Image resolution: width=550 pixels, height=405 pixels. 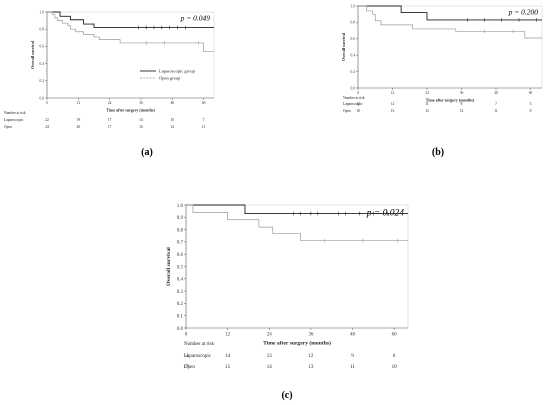 What do you see at coordinates (180, 292) in the screenshot?
I see `y-tick-label: 0.3` at bounding box center [180, 292].